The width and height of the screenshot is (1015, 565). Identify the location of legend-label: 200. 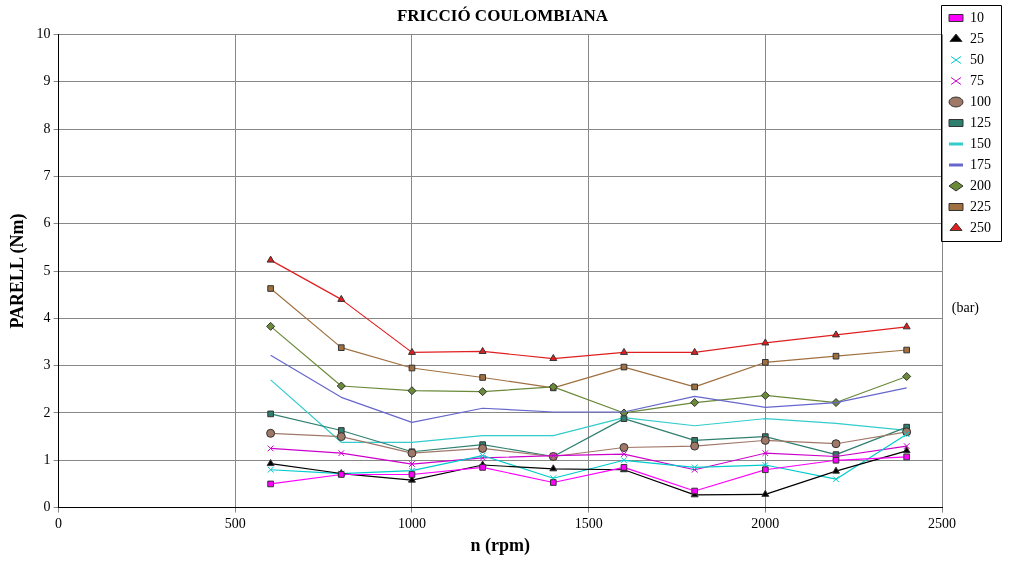
(980, 185).